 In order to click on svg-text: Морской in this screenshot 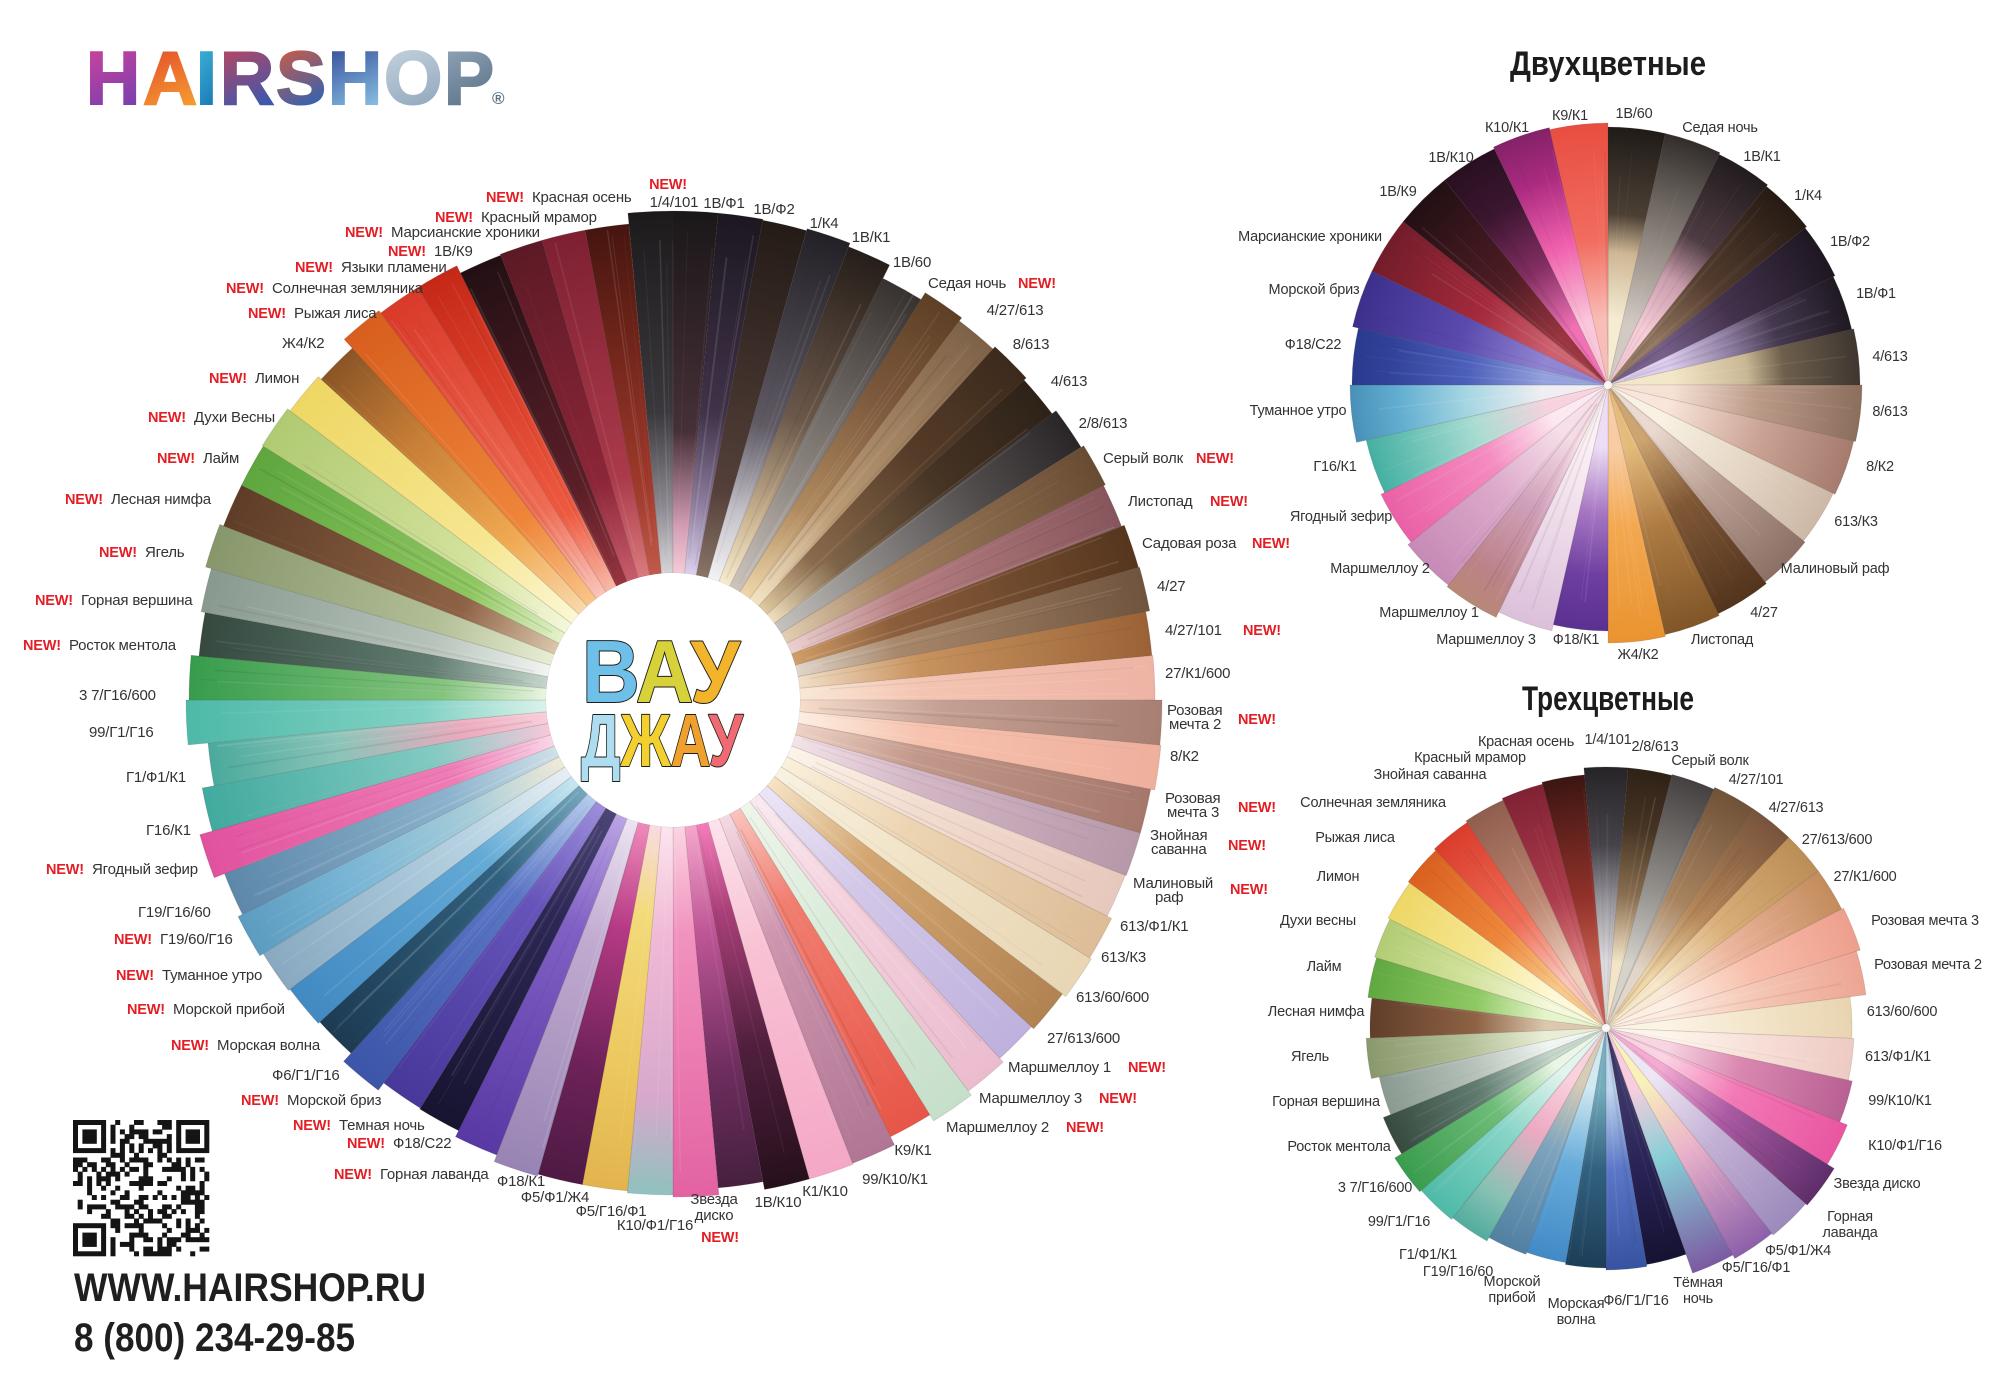, I will do `click(1512, 1282)`.